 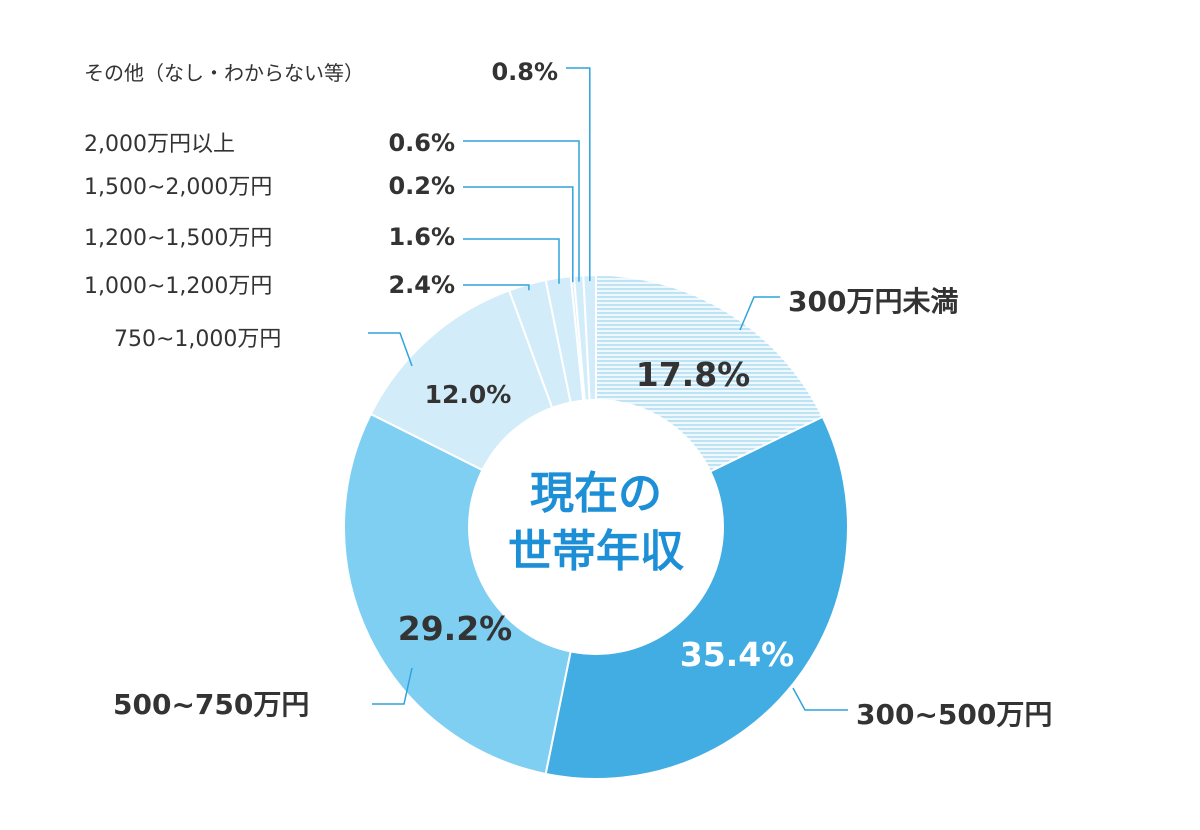 What do you see at coordinates (178, 286) in the screenshot?
I see `category-label-1000-1200: 1,000~1,200万円` at bounding box center [178, 286].